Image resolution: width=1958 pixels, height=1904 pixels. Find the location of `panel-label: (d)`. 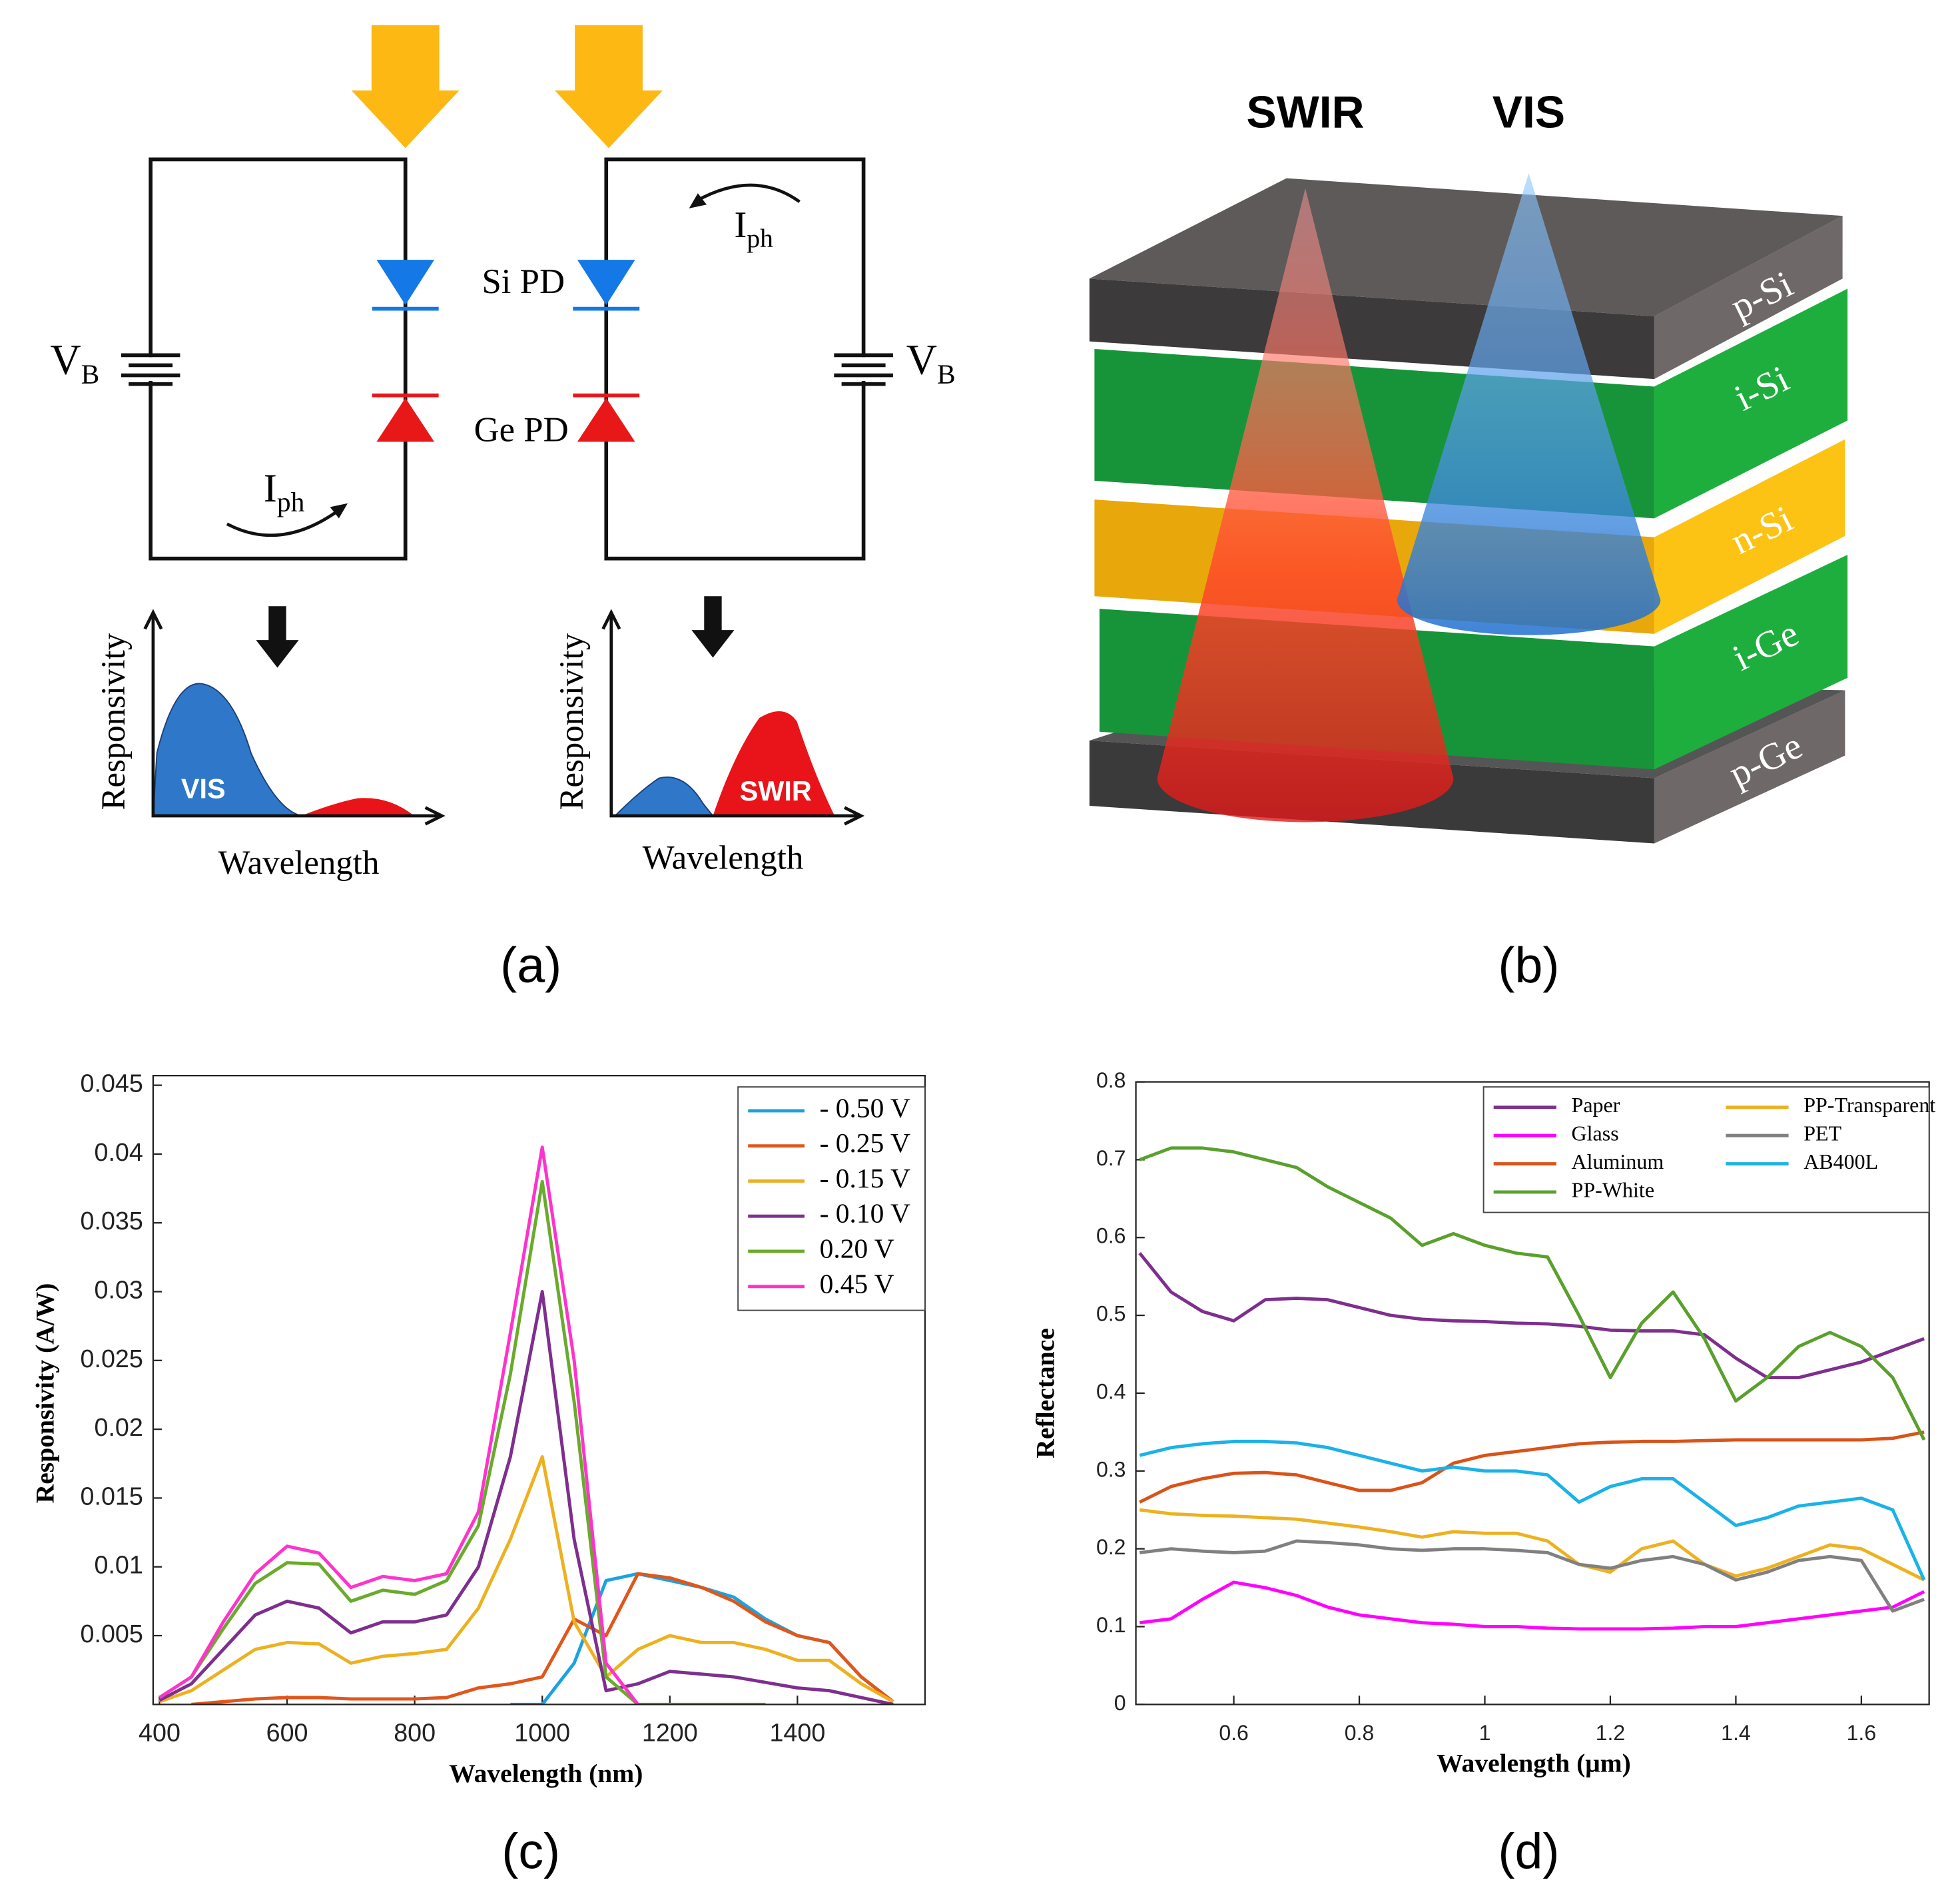

panel-label: (d) is located at coordinates (1528, 1851).